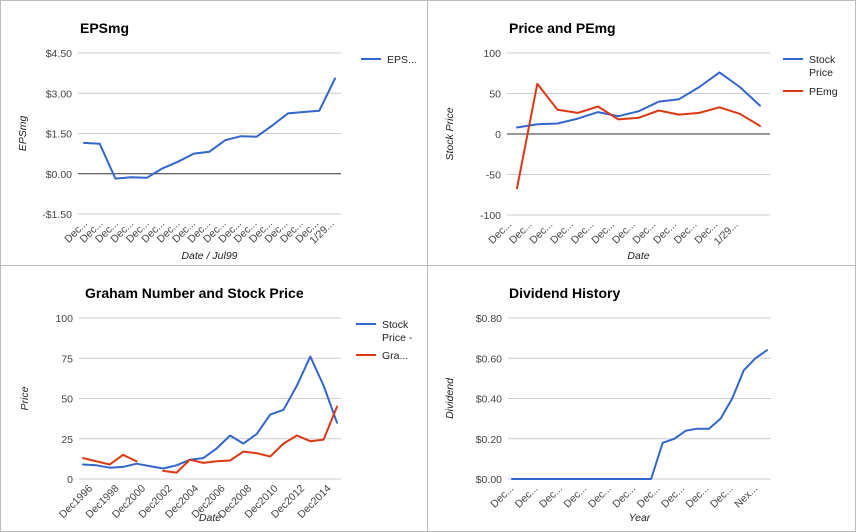 The height and width of the screenshot is (532, 856). I want to click on y-tick-label: $4.50, so click(59, 54).